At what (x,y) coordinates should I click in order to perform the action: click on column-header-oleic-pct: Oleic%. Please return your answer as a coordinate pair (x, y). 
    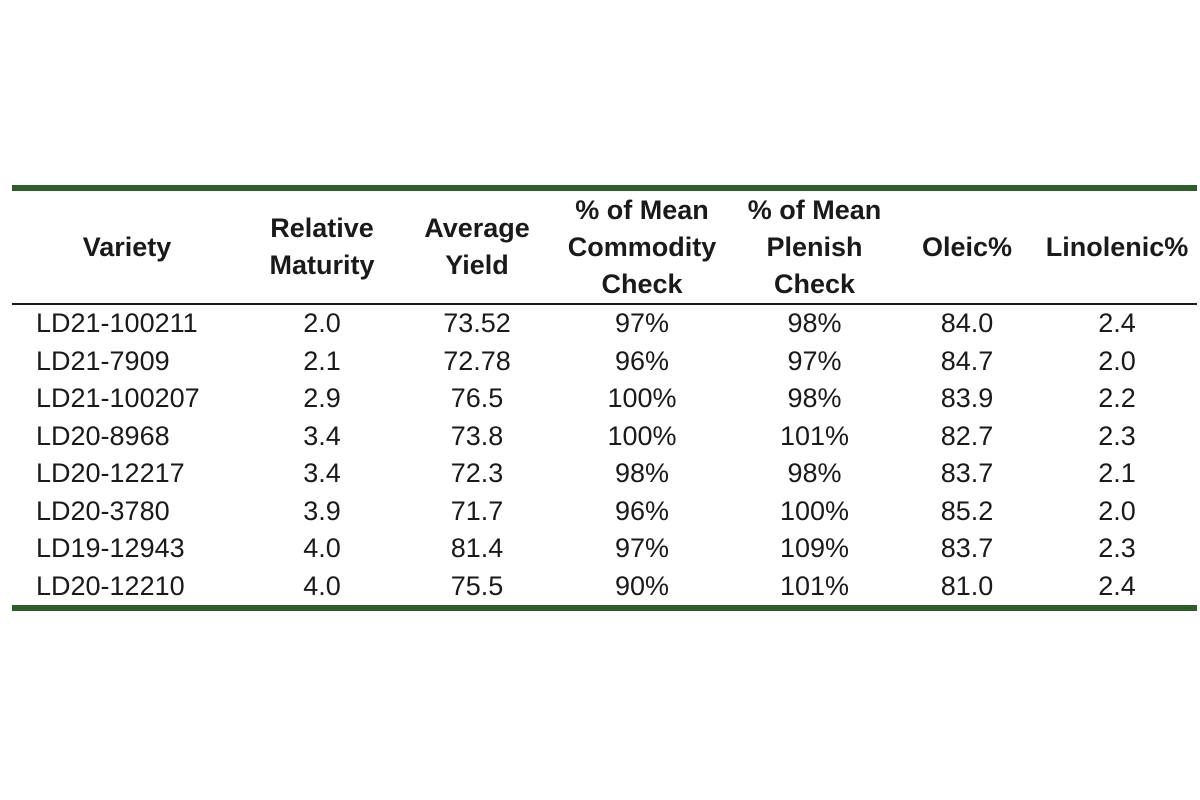
    Looking at the image, I should click on (967, 247).